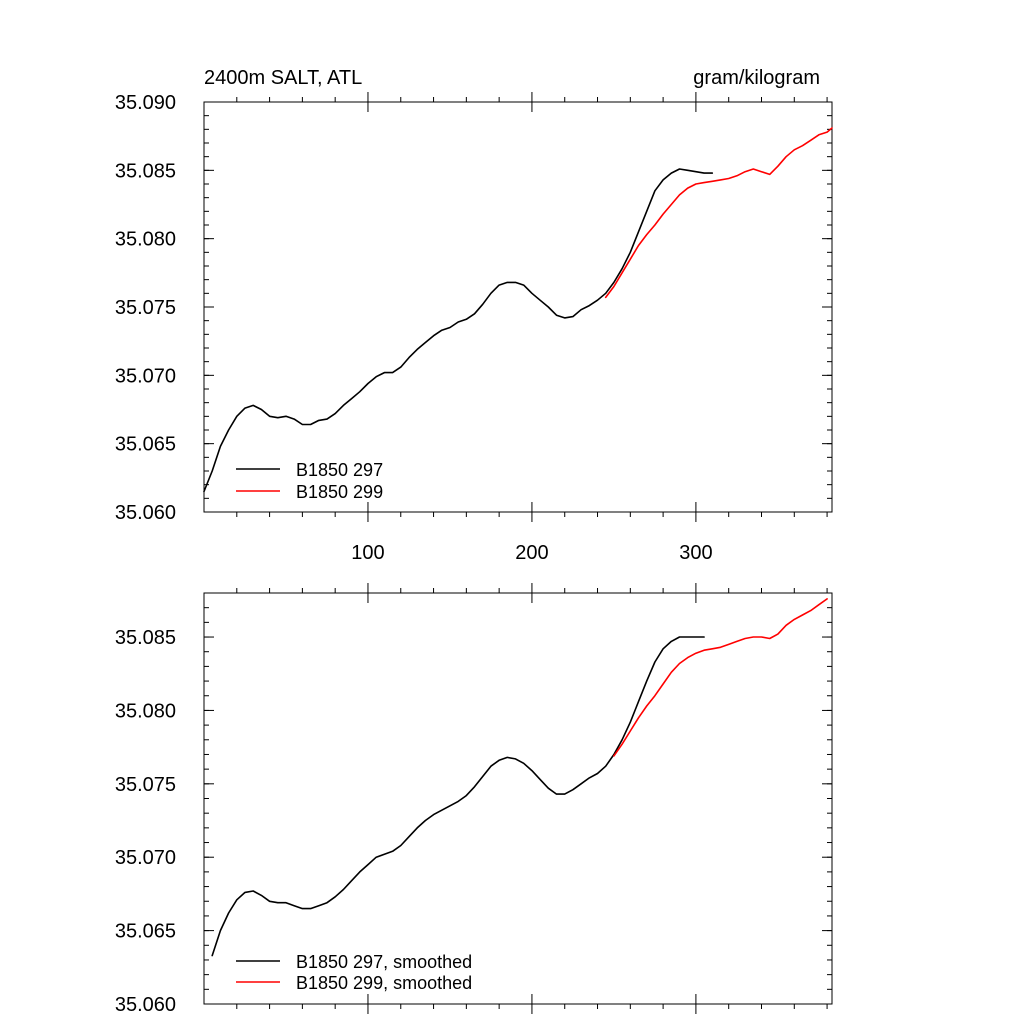 Image resolution: width=1024 pixels, height=1024 pixels. I want to click on bottom-legend-label-299: B1850 299, smoothed, so click(384, 983).